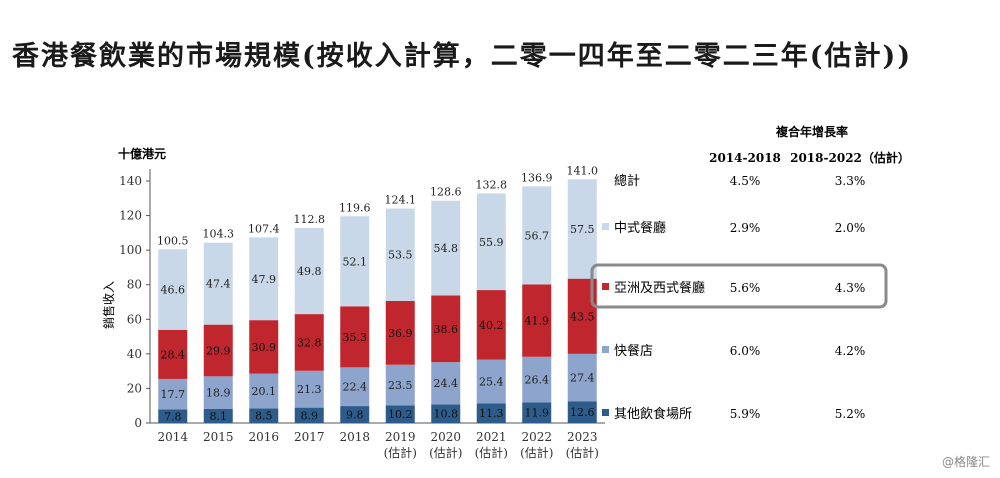 The width and height of the screenshot is (1000, 478). Describe the element at coordinates (536, 437) in the screenshot. I see `x-tick-label: 2022` at that location.